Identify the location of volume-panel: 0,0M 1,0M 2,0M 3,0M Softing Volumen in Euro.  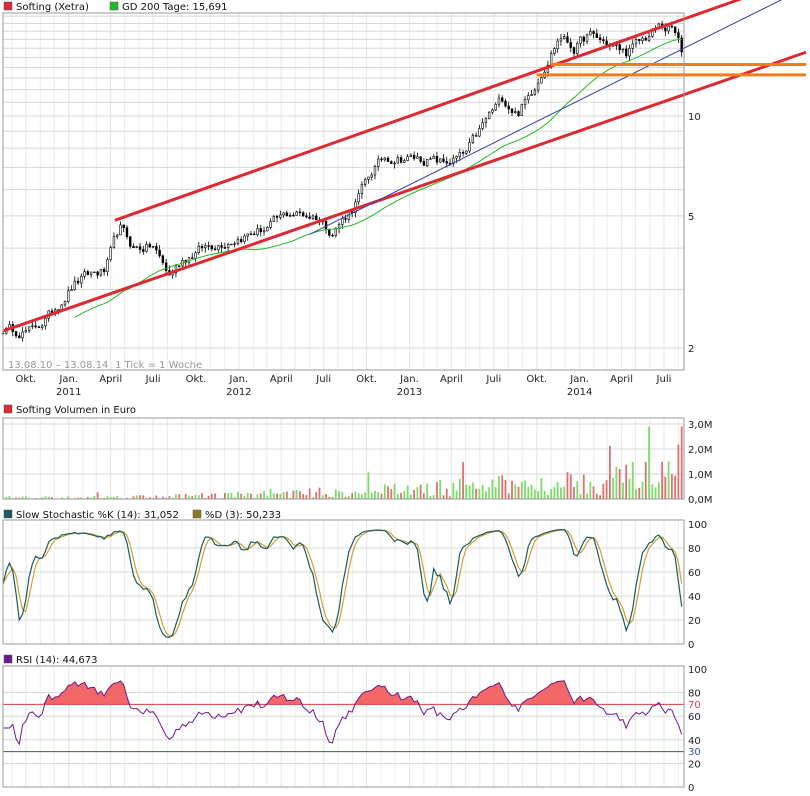
(357, 455).